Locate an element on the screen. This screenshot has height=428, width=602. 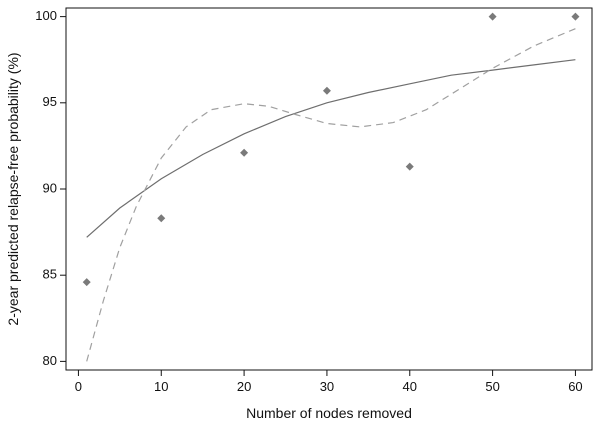
y-tick-label: 80 is located at coordinates (50, 360).